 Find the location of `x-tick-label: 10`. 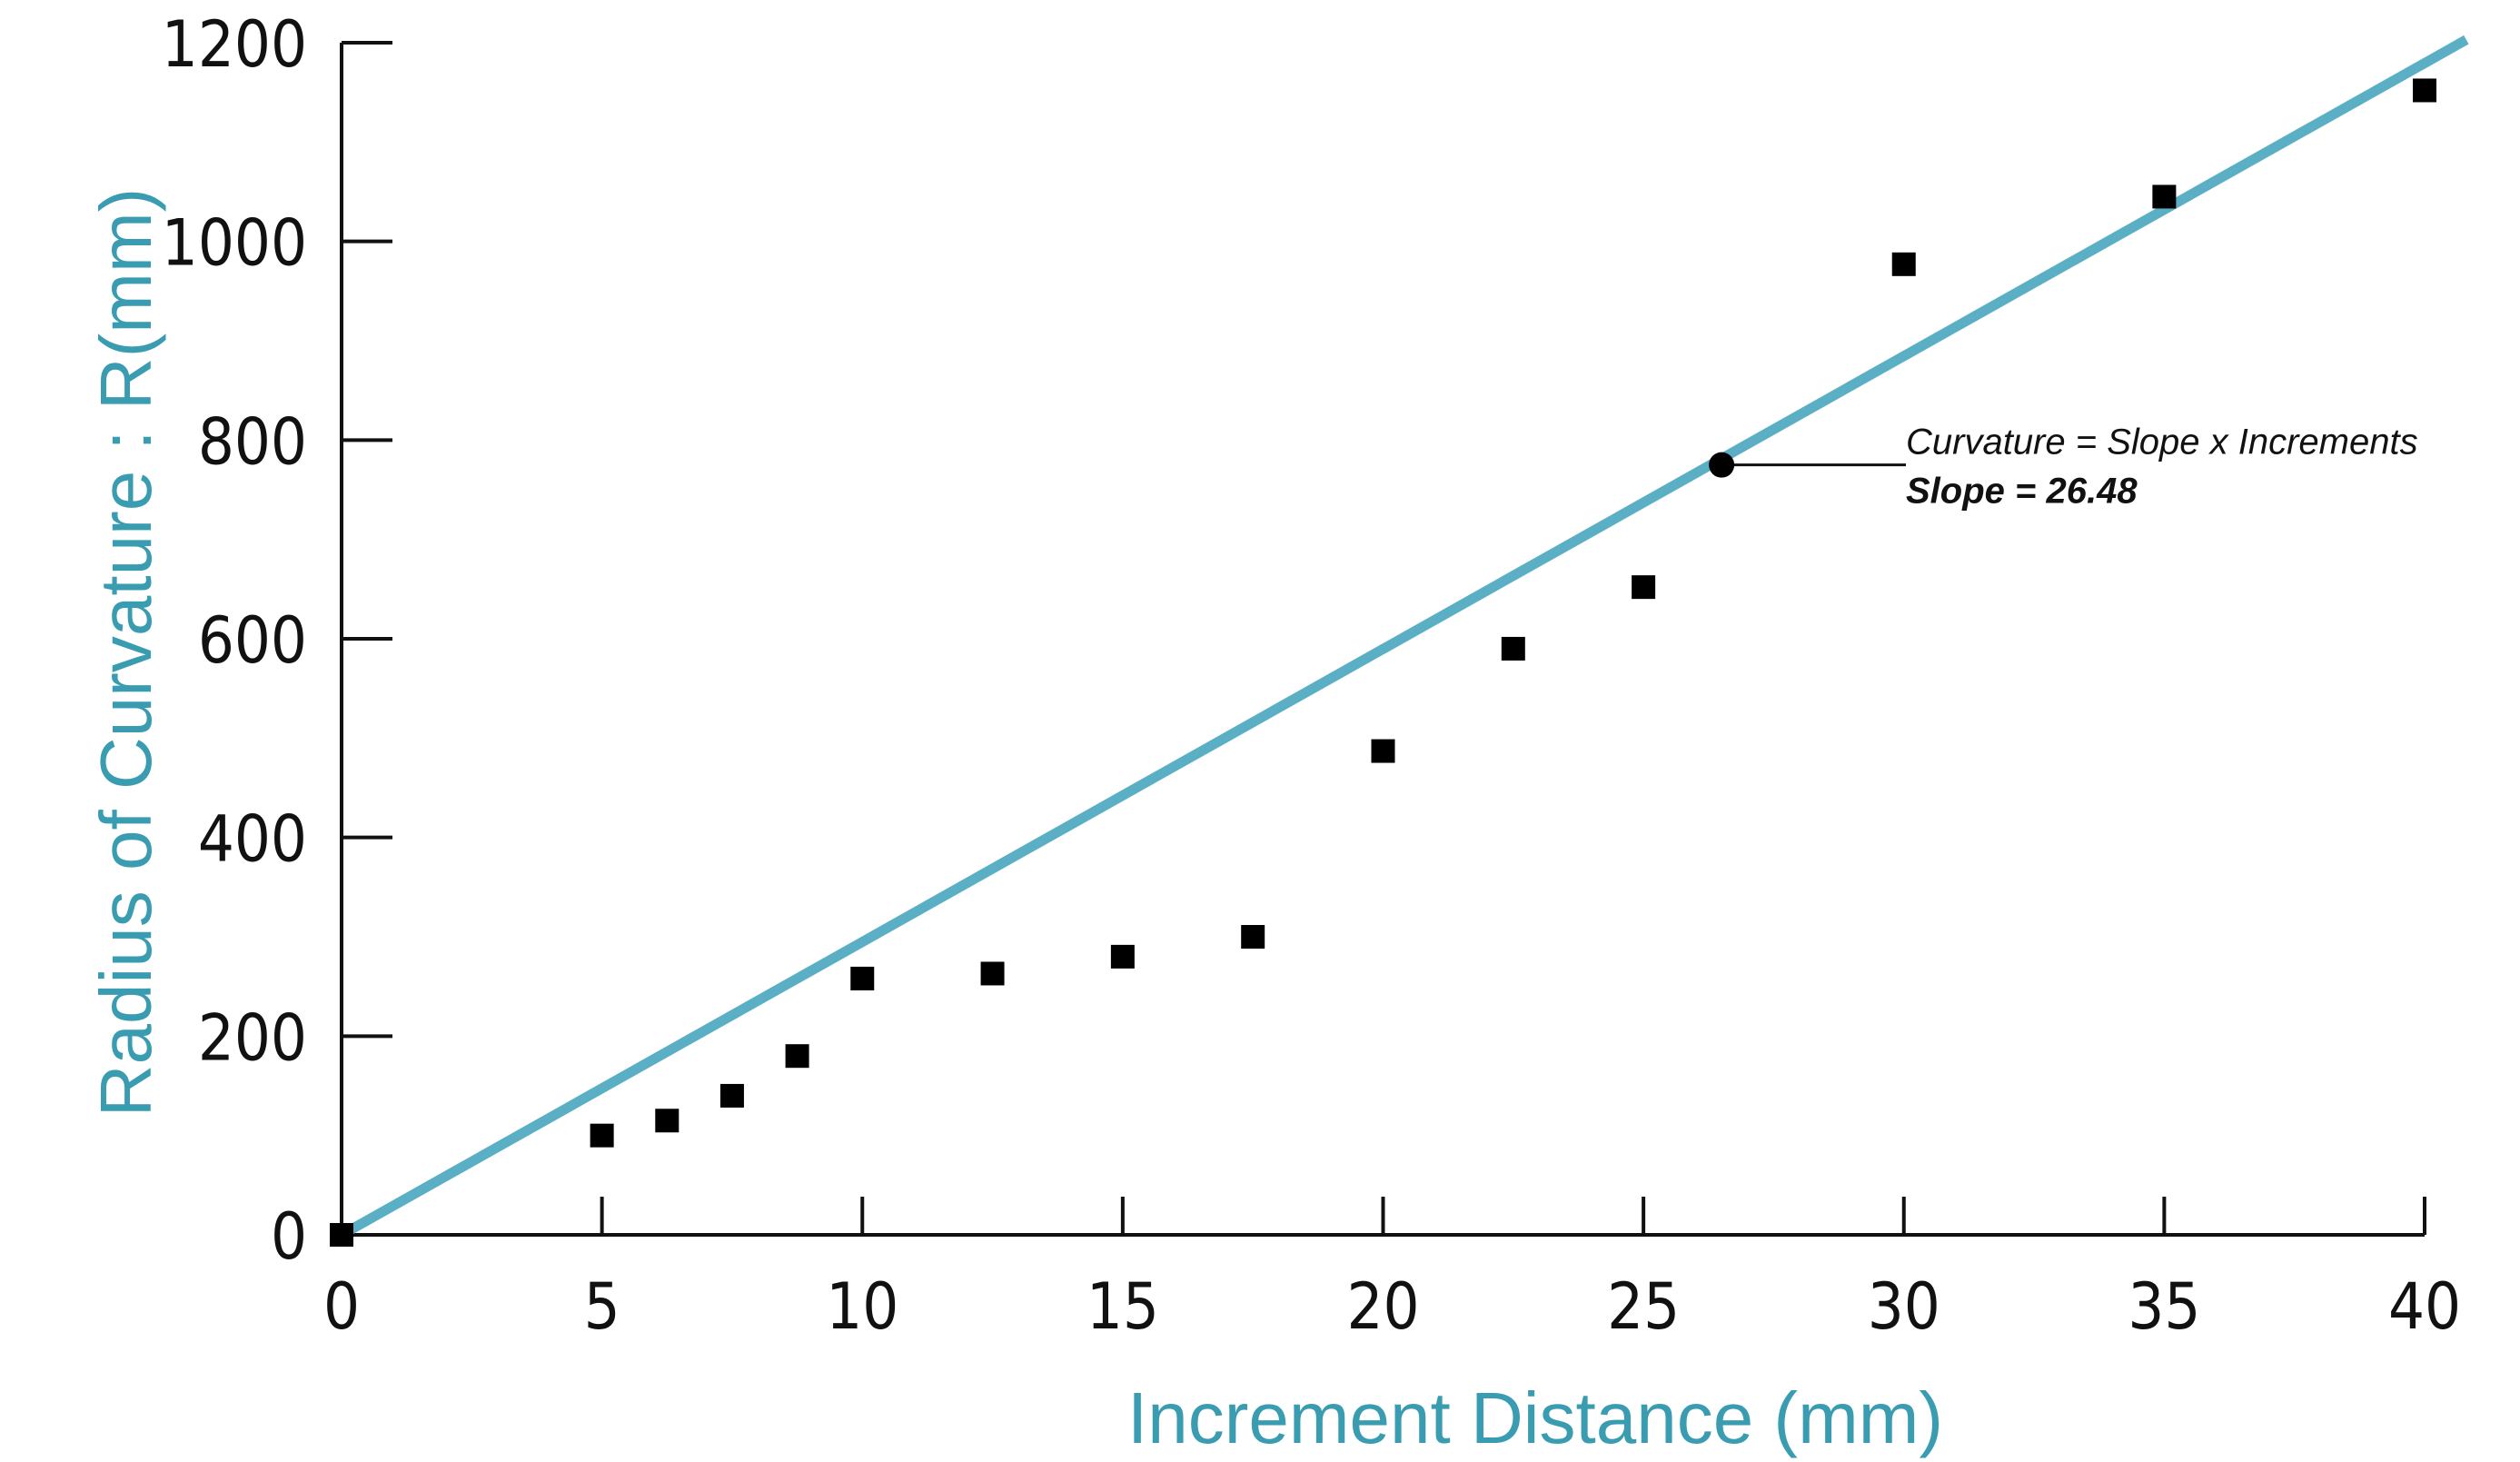

x-tick-label: 10 is located at coordinates (862, 1306).